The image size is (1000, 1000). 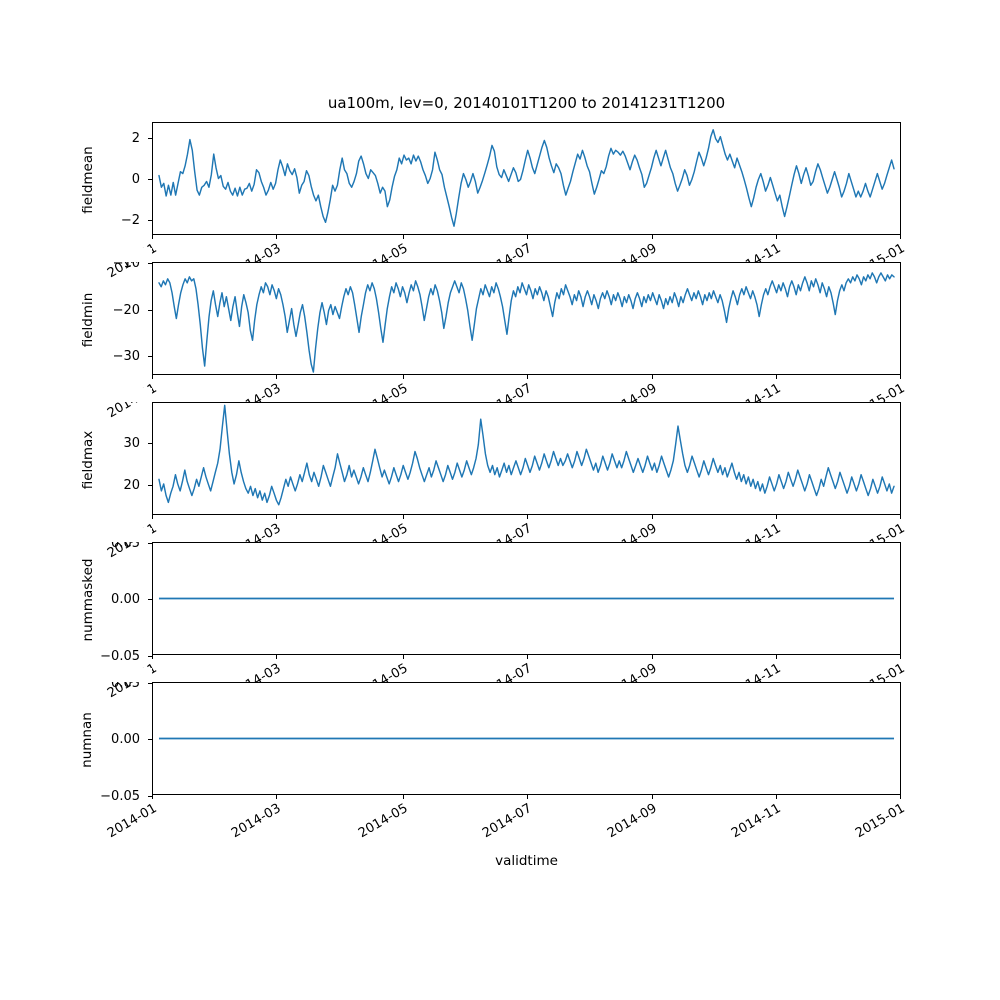 What do you see at coordinates (526, 861) in the screenshot?
I see `x-axis-label: validtime` at bounding box center [526, 861].